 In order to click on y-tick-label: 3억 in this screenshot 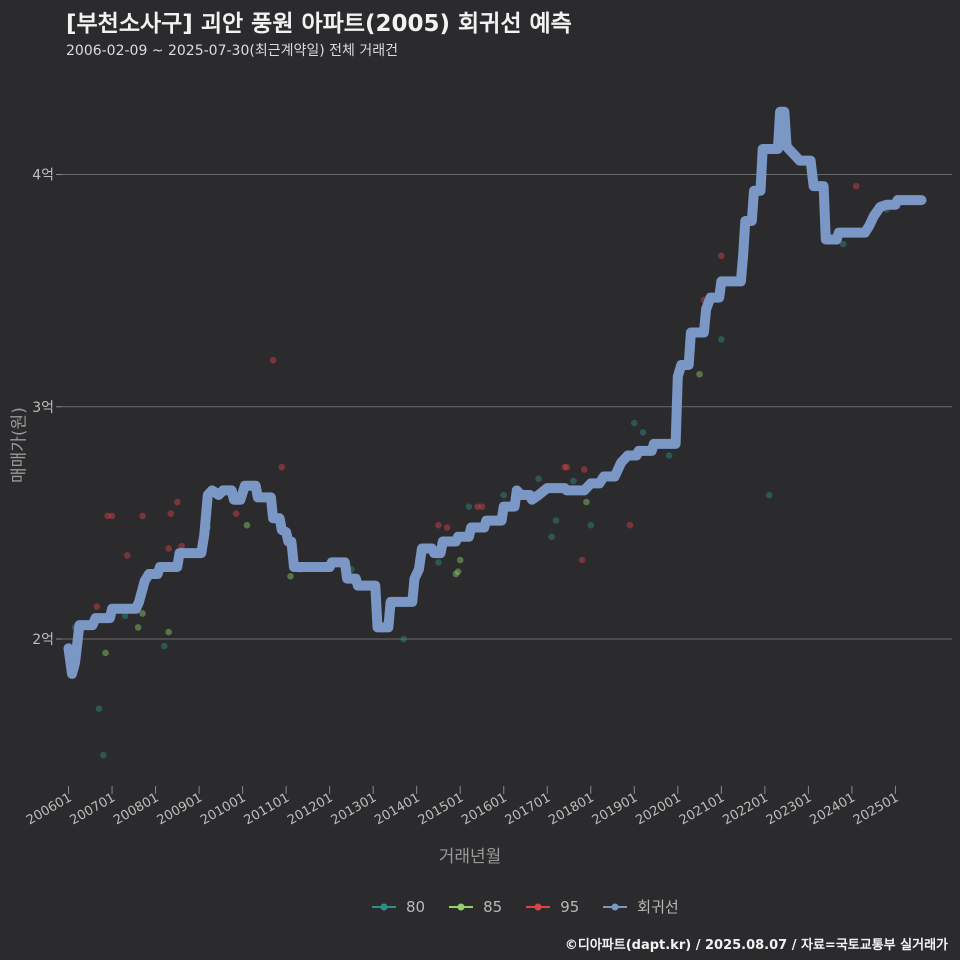, I will do `click(43, 408)`.